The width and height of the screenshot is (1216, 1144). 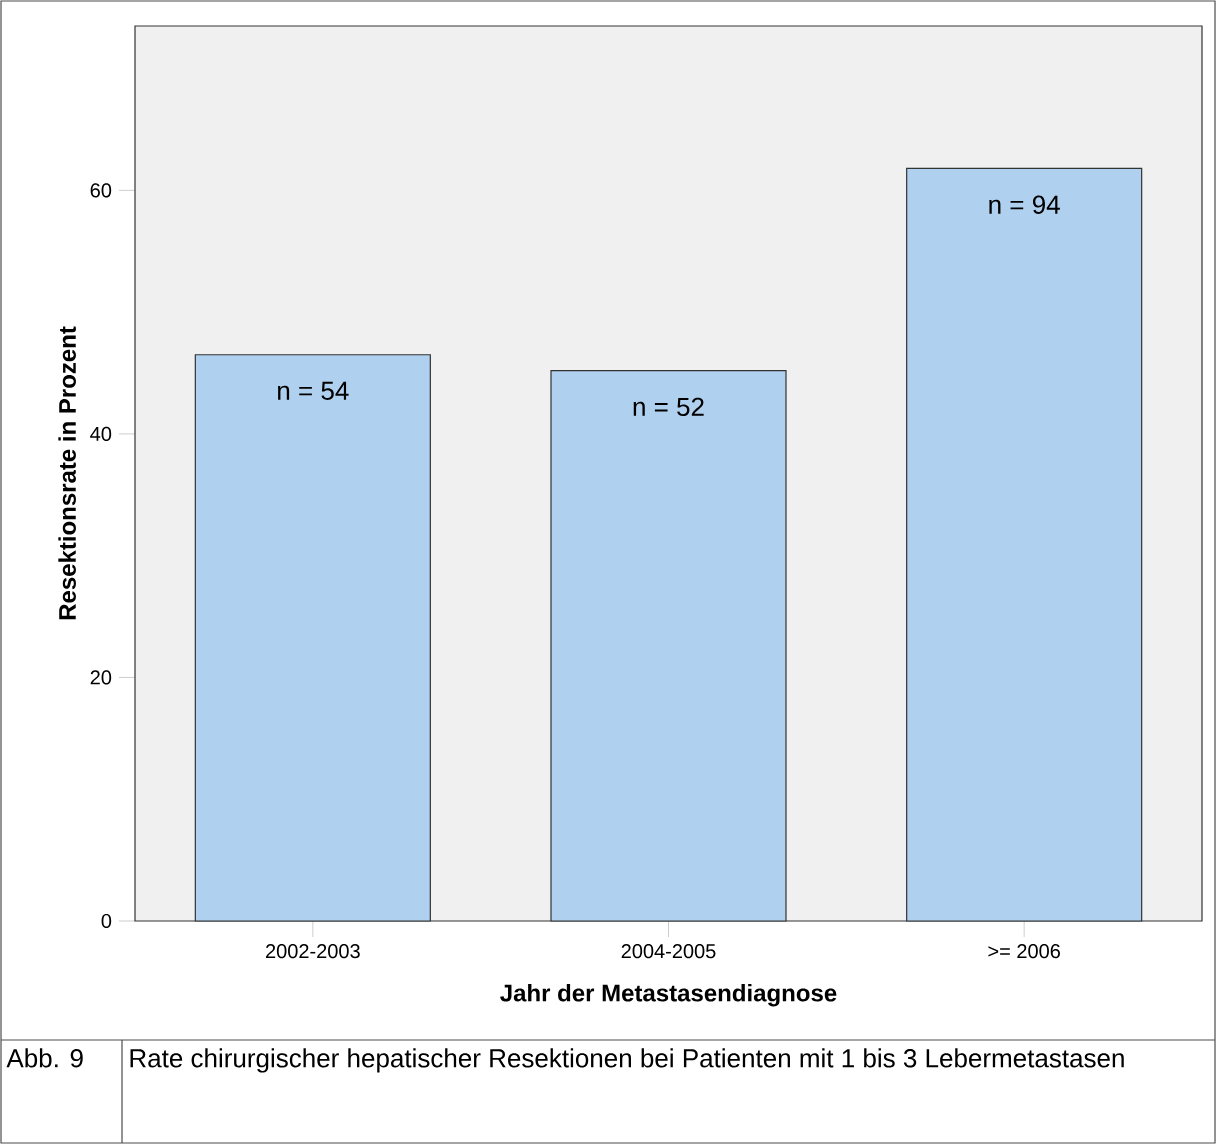 I want to click on annotation: n = 52, so click(x=668, y=407).